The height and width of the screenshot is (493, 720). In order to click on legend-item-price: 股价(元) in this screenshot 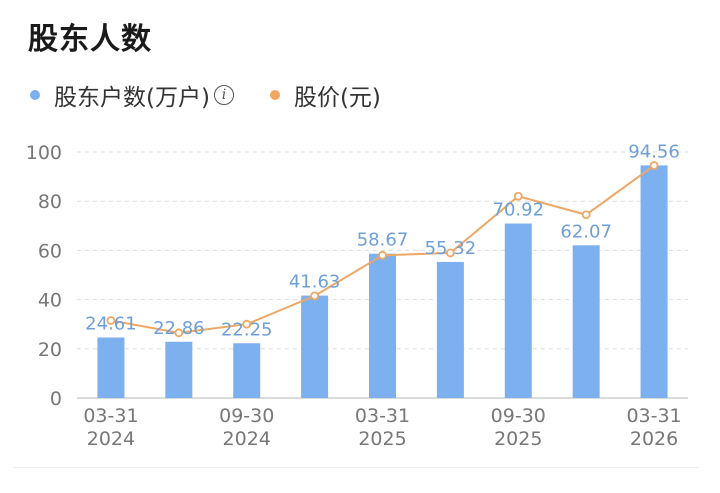, I will do `click(325, 95)`.